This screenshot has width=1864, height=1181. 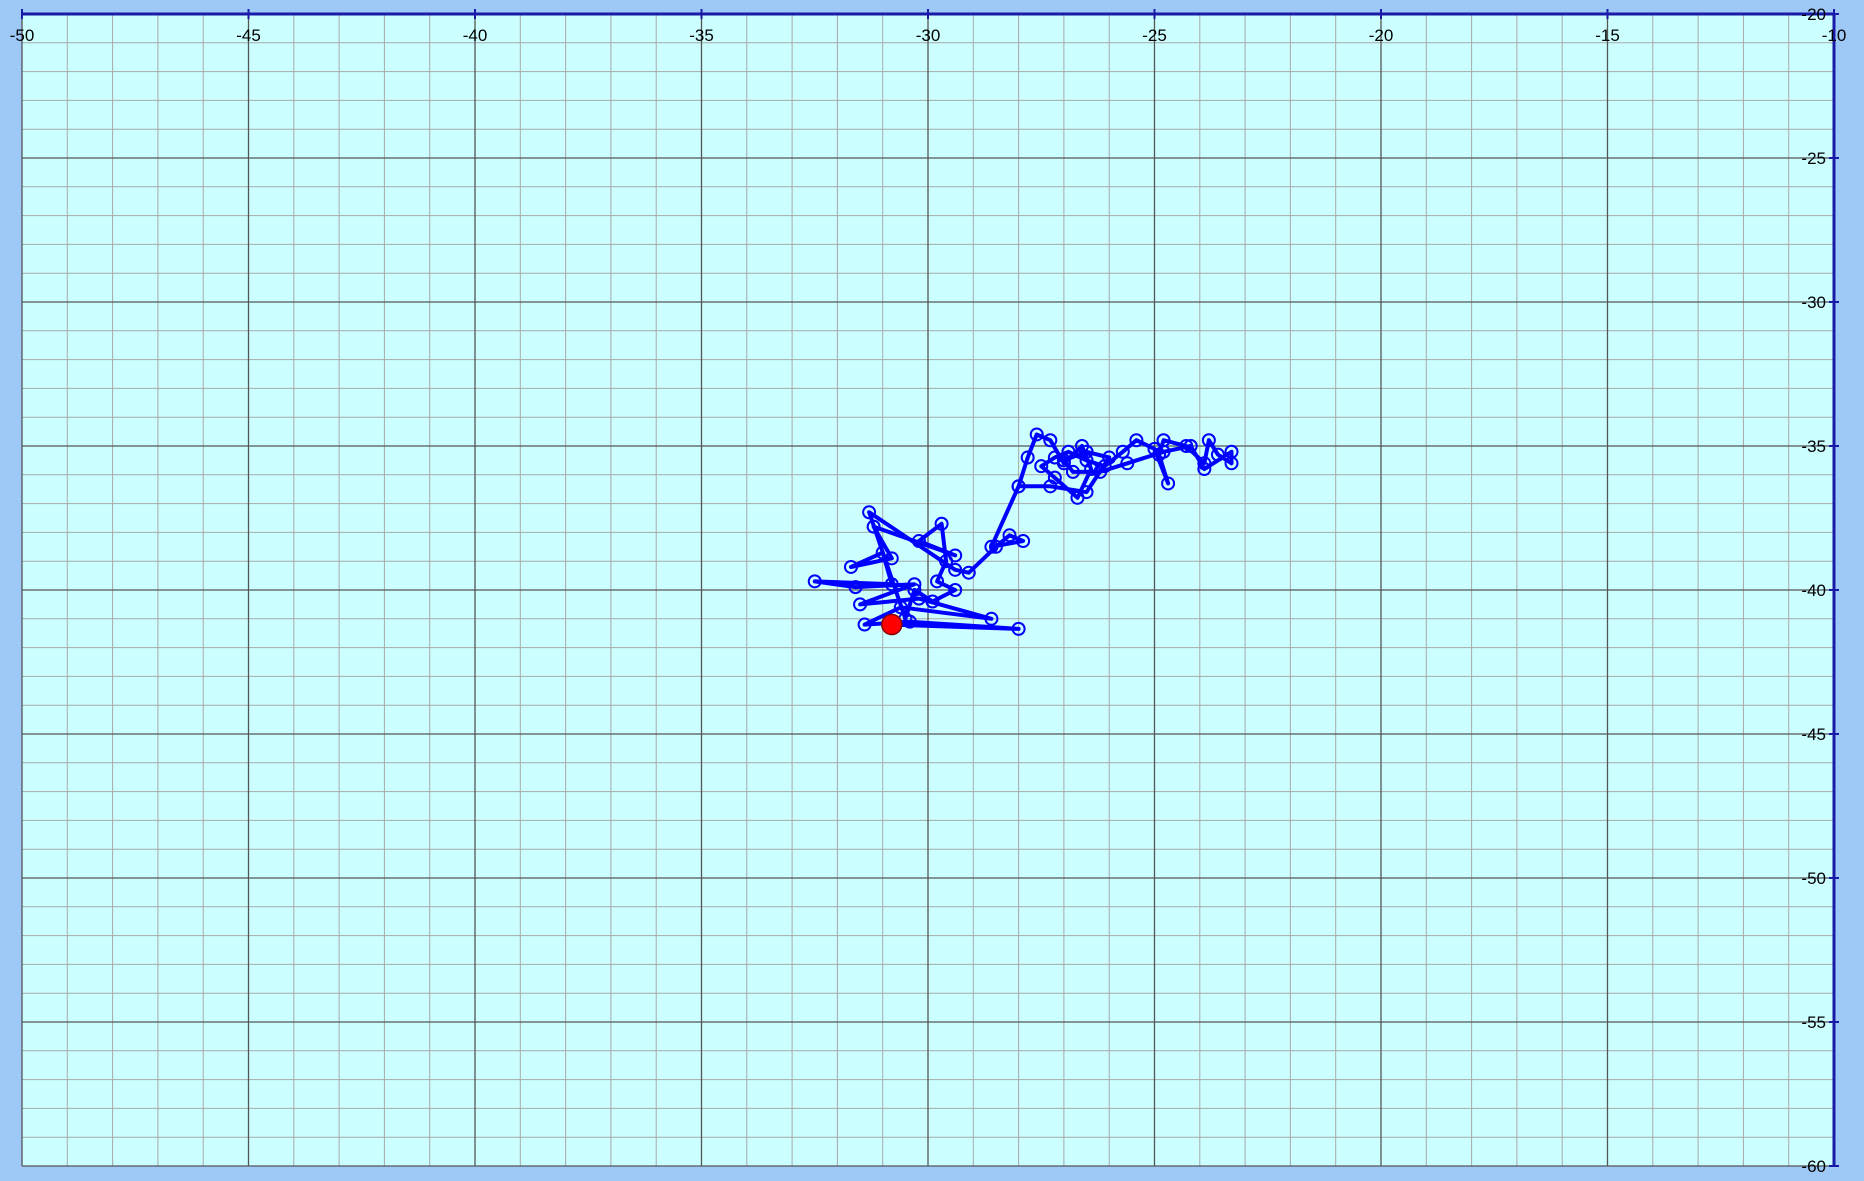 I want to click on x-tick-label: -45, so click(x=248, y=35).